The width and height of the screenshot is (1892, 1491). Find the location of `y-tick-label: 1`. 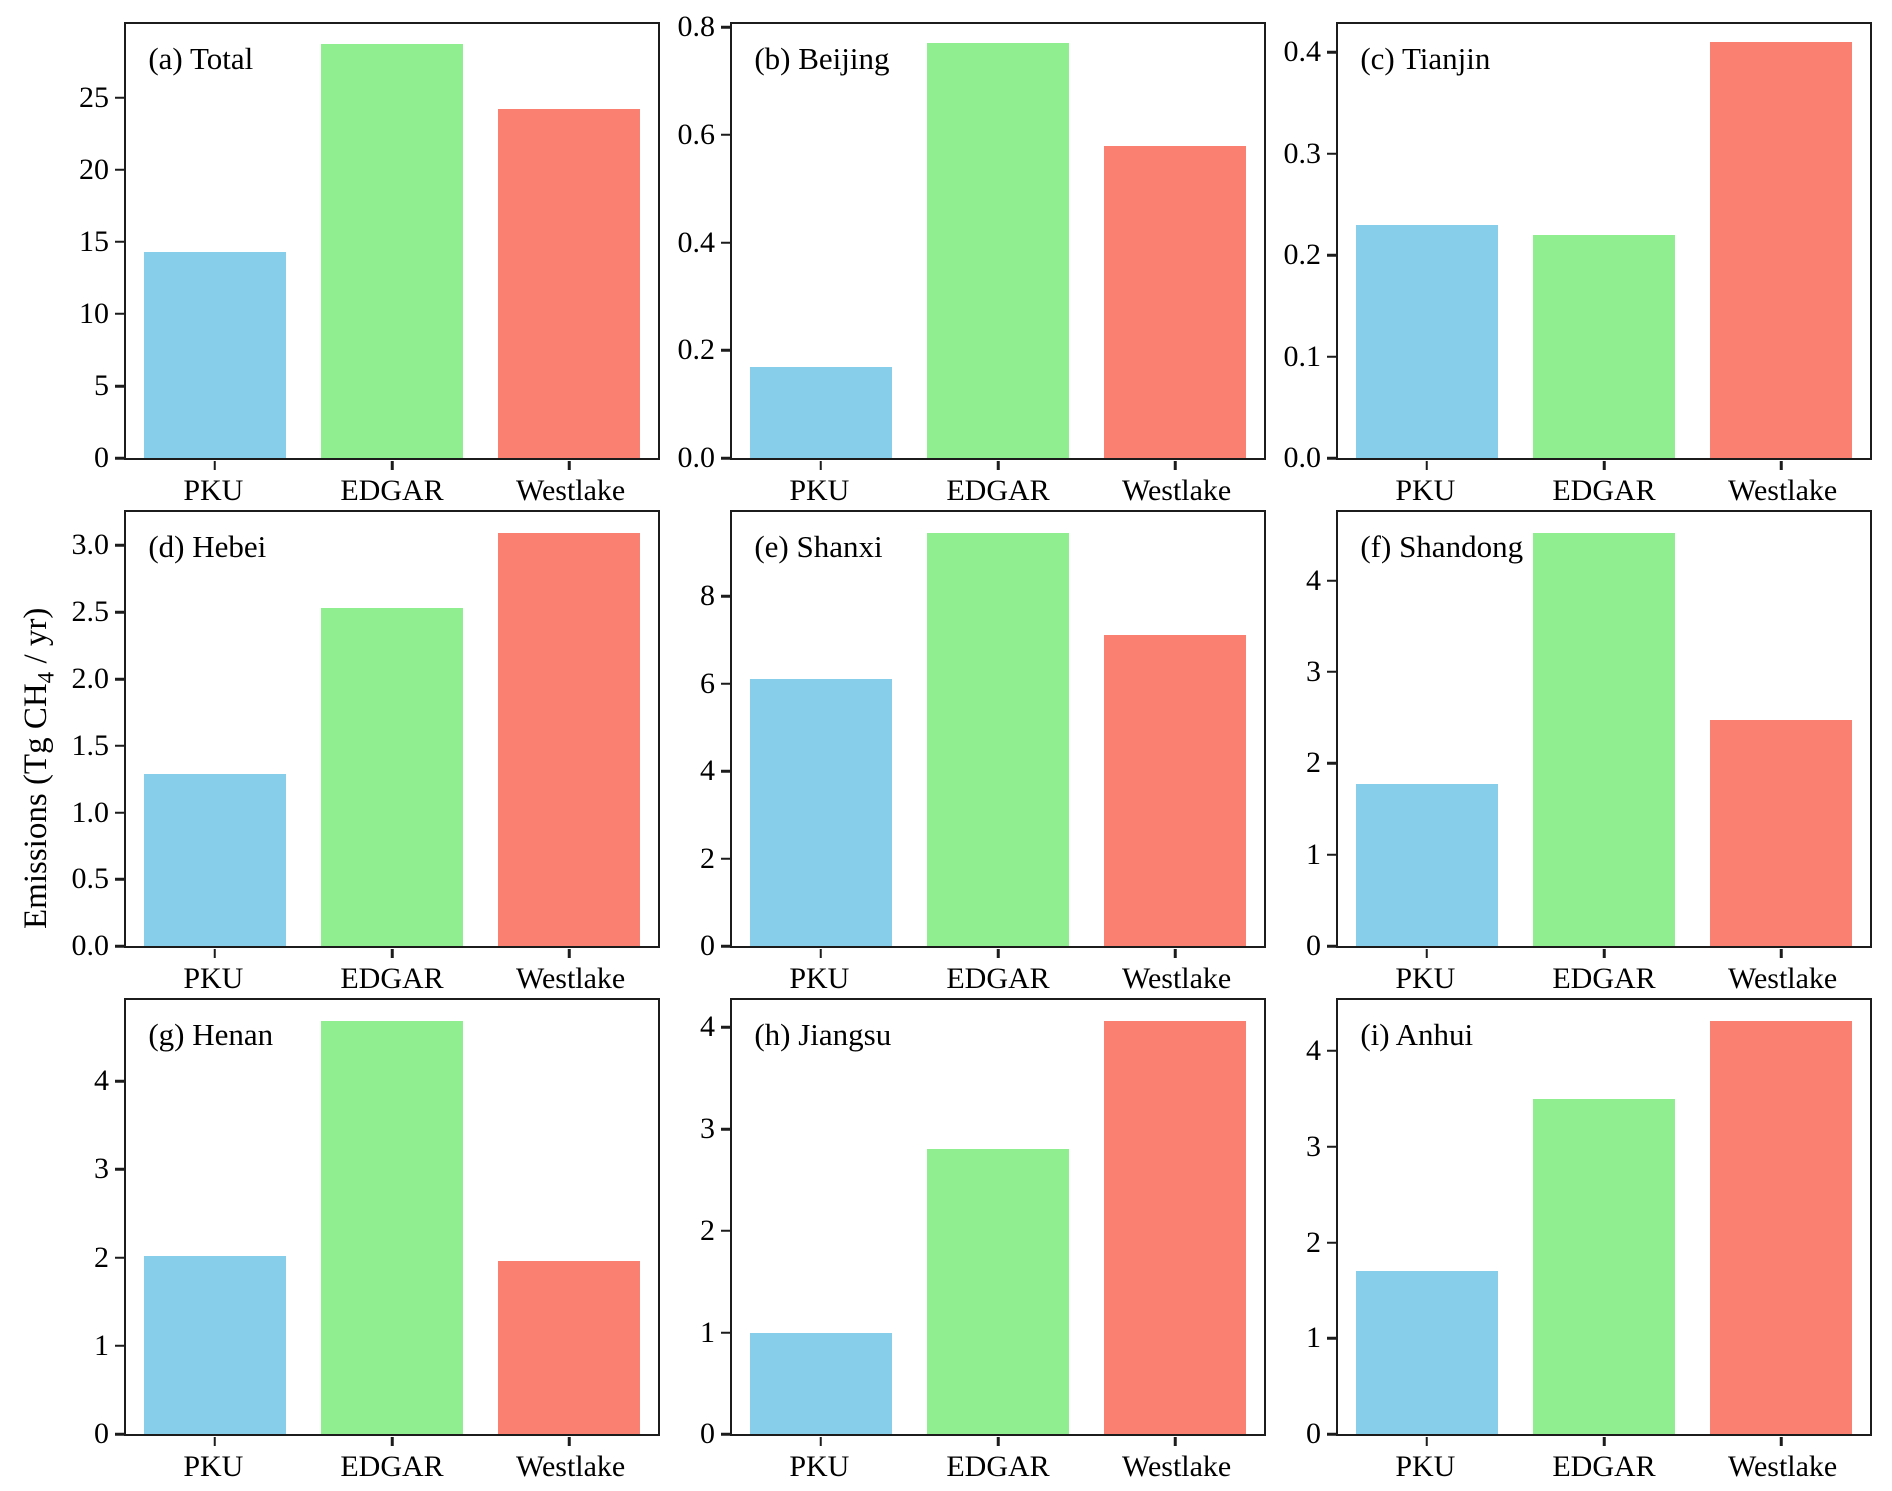

y-tick-label: 1 is located at coordinates (707, 1332).